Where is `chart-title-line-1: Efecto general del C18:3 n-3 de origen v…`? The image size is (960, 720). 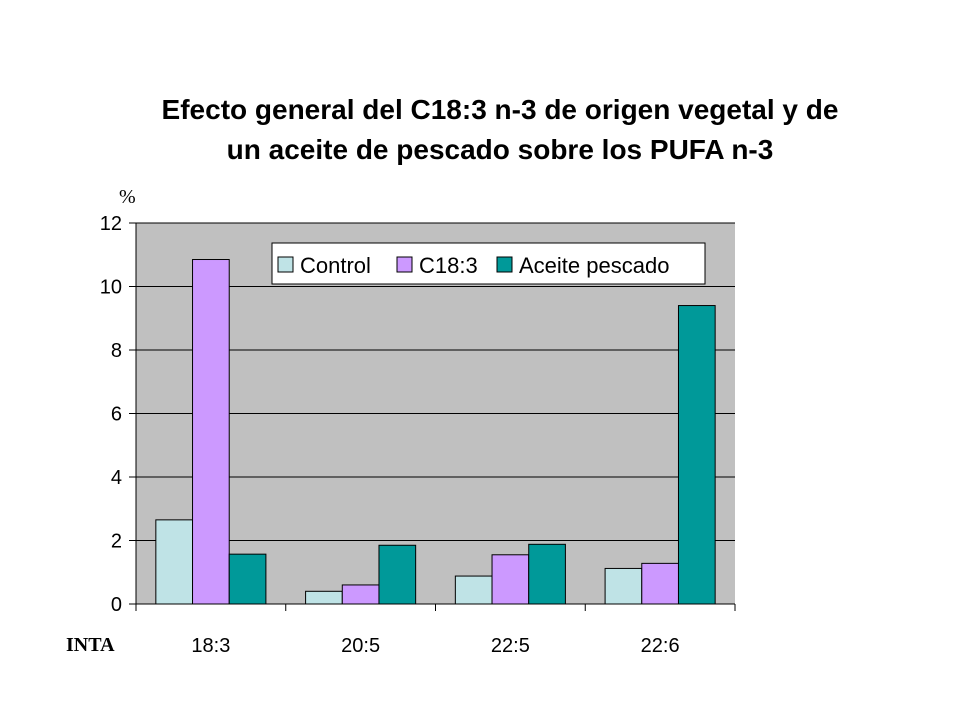
chart-title-line-1: Efecto general del C18:3 n-3 de origen v… is located at coordinates (500, 109).